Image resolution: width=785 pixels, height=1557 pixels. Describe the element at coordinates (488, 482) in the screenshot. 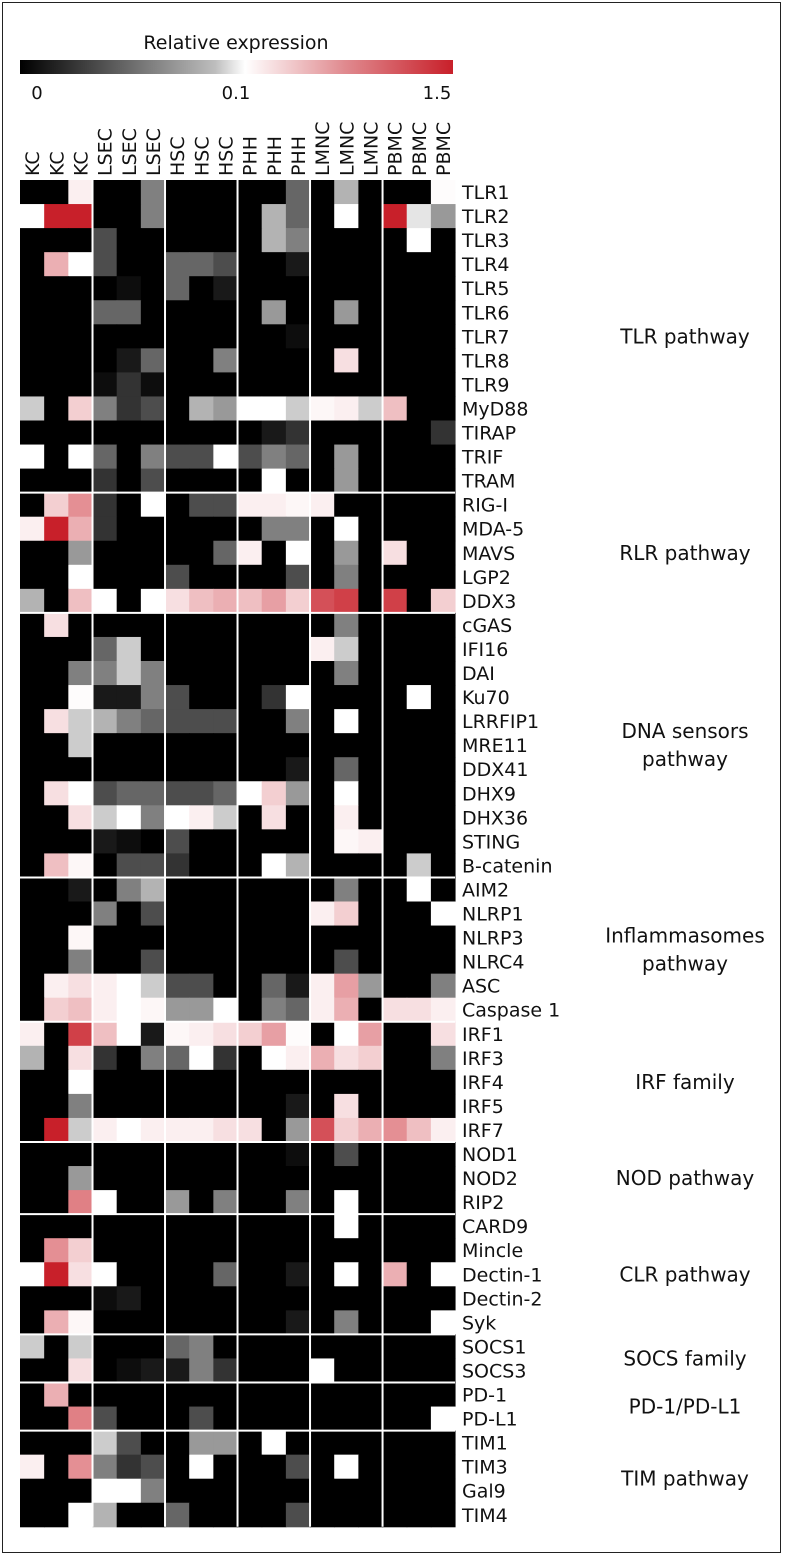

I see `row-label: TRAM` at that location.